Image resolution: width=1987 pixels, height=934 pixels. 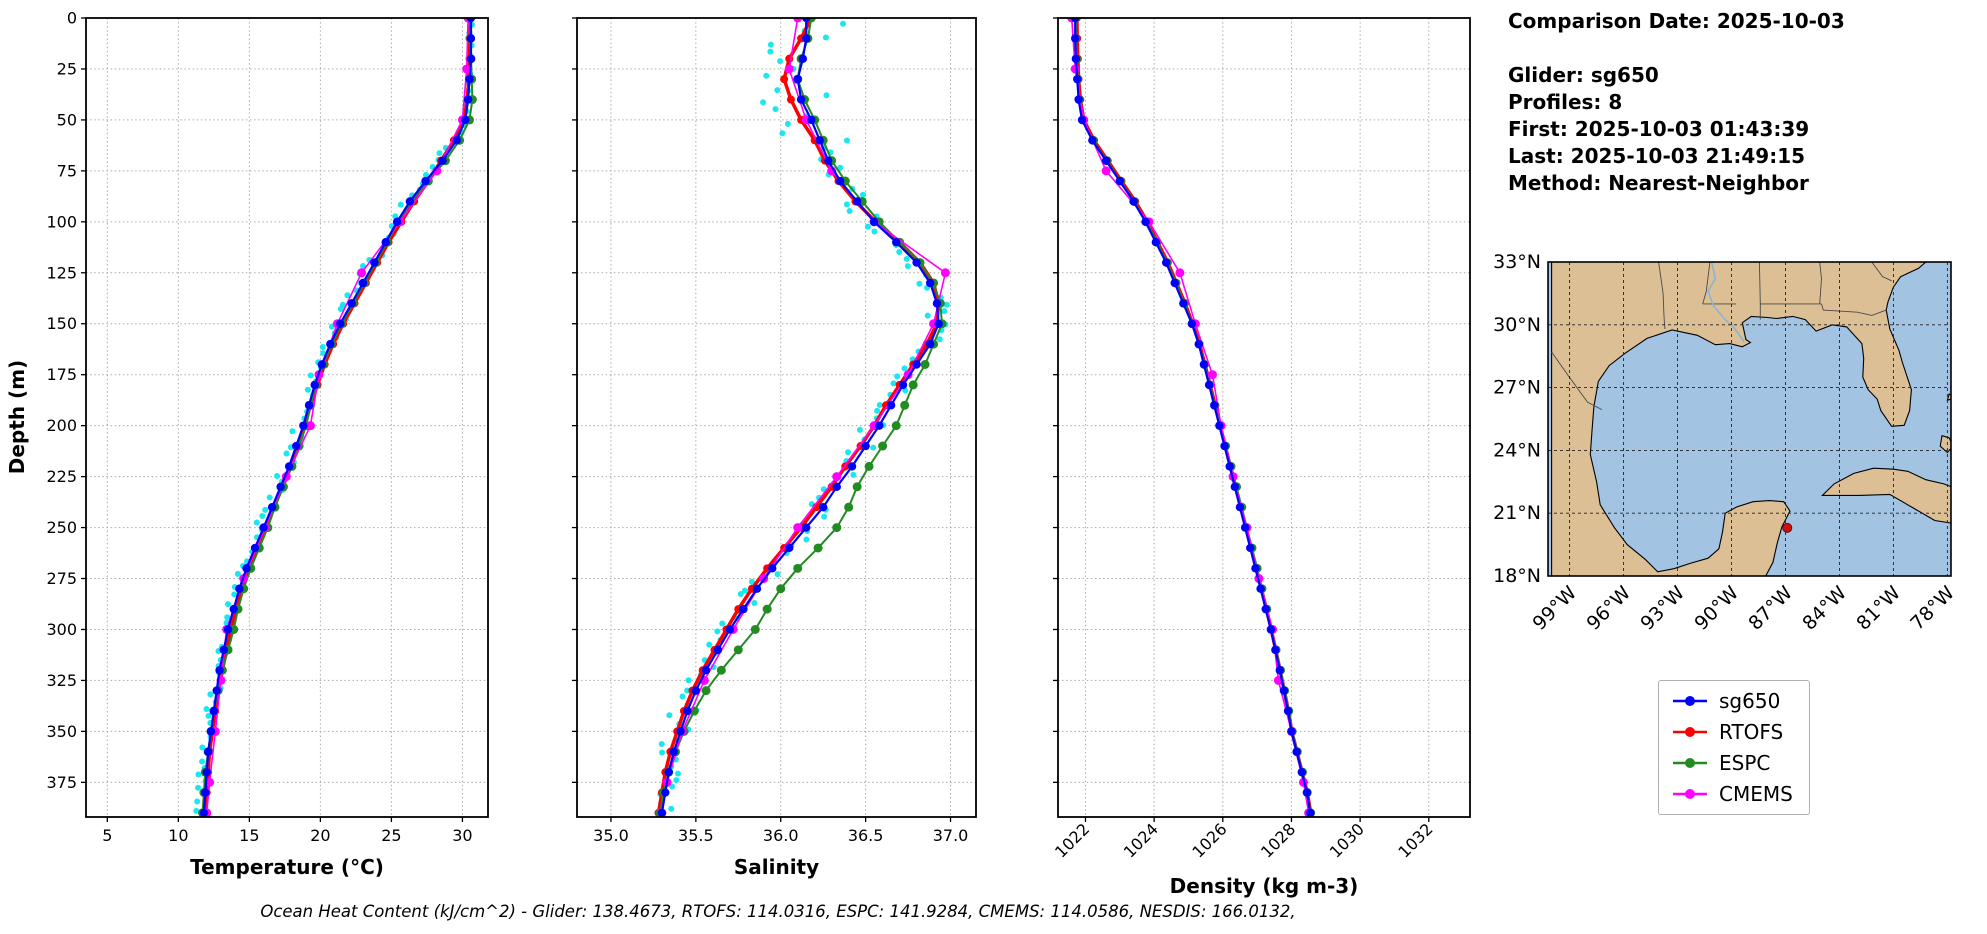 What do you see at coordinates (1517, 576) in the screenshot?
I see `lat-label: 18°N` at bounding box center [1517, 576].